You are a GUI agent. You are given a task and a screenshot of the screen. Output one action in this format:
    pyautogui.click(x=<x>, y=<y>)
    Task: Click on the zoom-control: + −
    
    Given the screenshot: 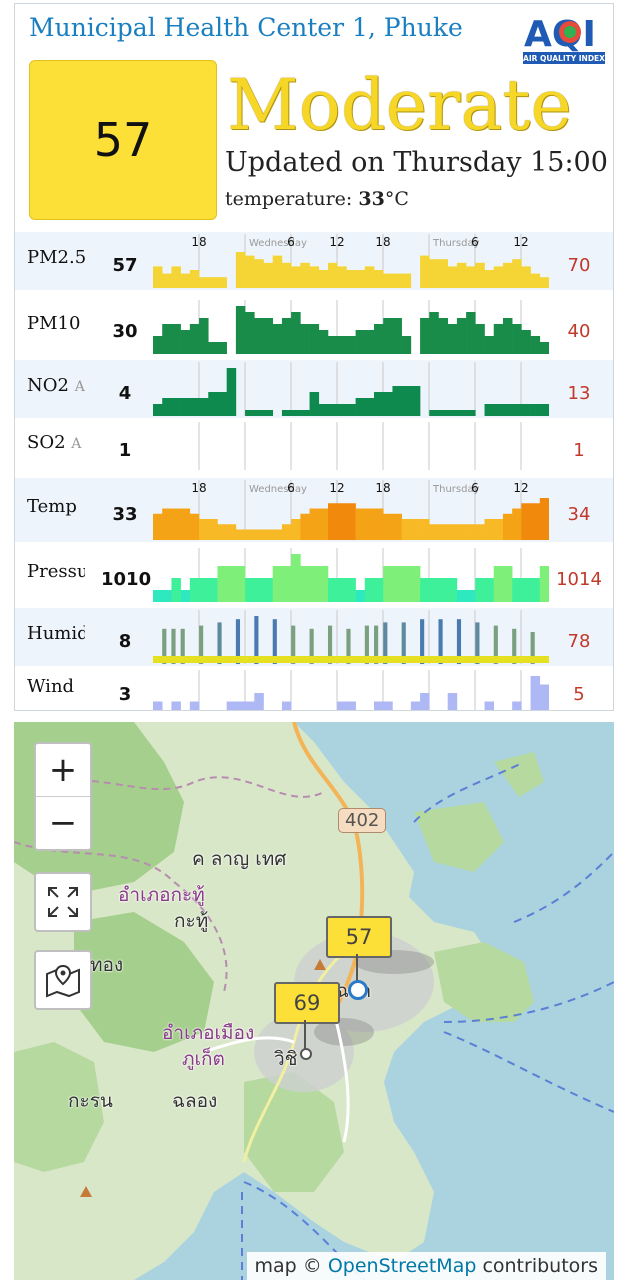 What is the action you would take?
    pyautogui.click(x=63, y=796)
    